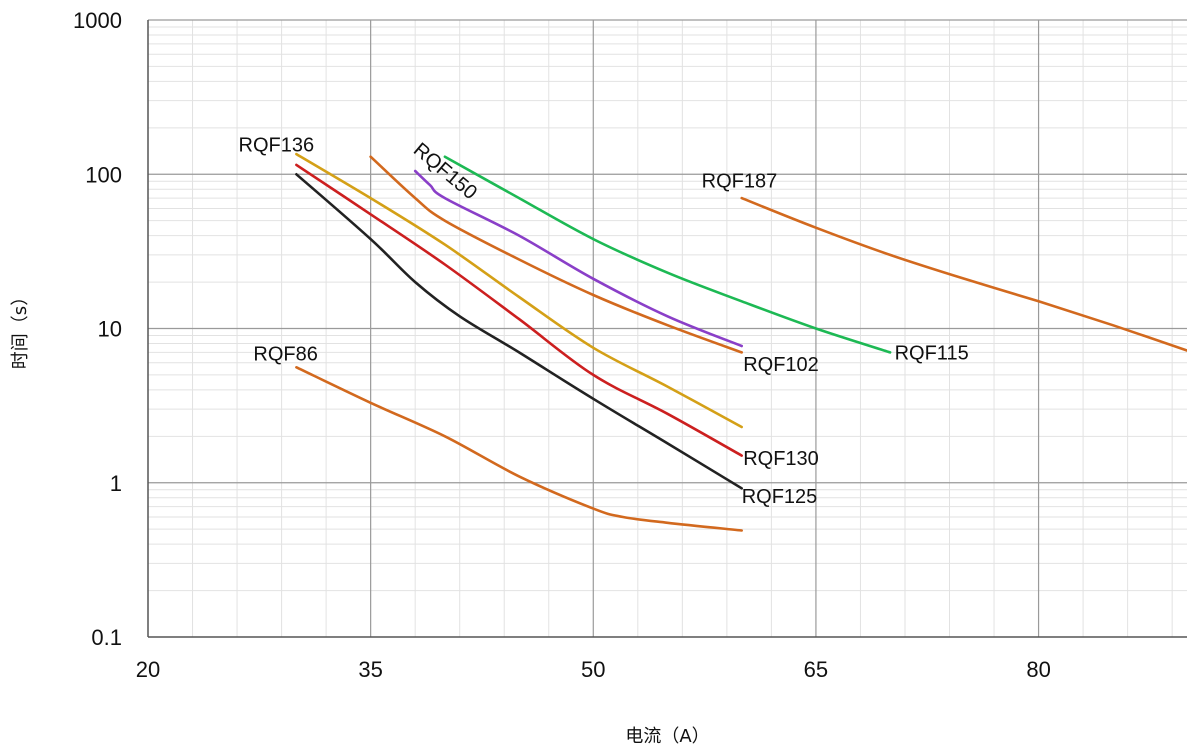 The width and height of the screenshot is (1187, 749). Describe the element at coordinates (781, 459) in the screenshot. I see `series-label-rqf130: RQF130` at that location.